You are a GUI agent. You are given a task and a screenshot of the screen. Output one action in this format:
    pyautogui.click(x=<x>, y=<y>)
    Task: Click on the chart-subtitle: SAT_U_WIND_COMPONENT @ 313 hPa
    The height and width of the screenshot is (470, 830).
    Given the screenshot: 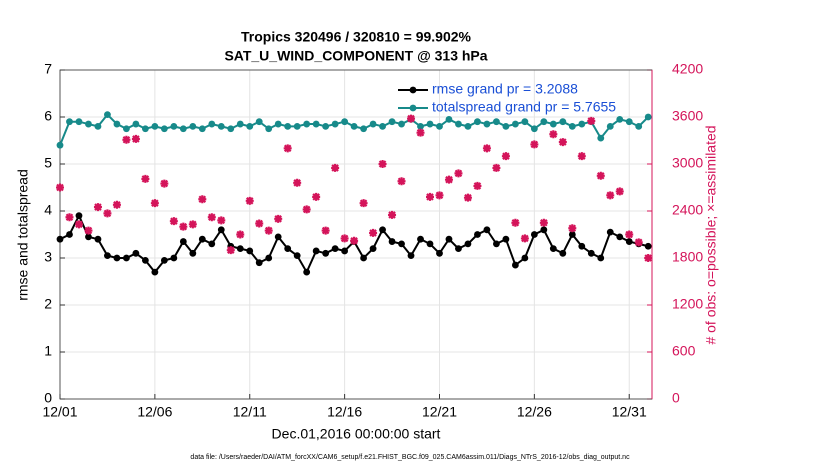 What is the action you would take?
    pyautogui.click(x=355, y=56)
    